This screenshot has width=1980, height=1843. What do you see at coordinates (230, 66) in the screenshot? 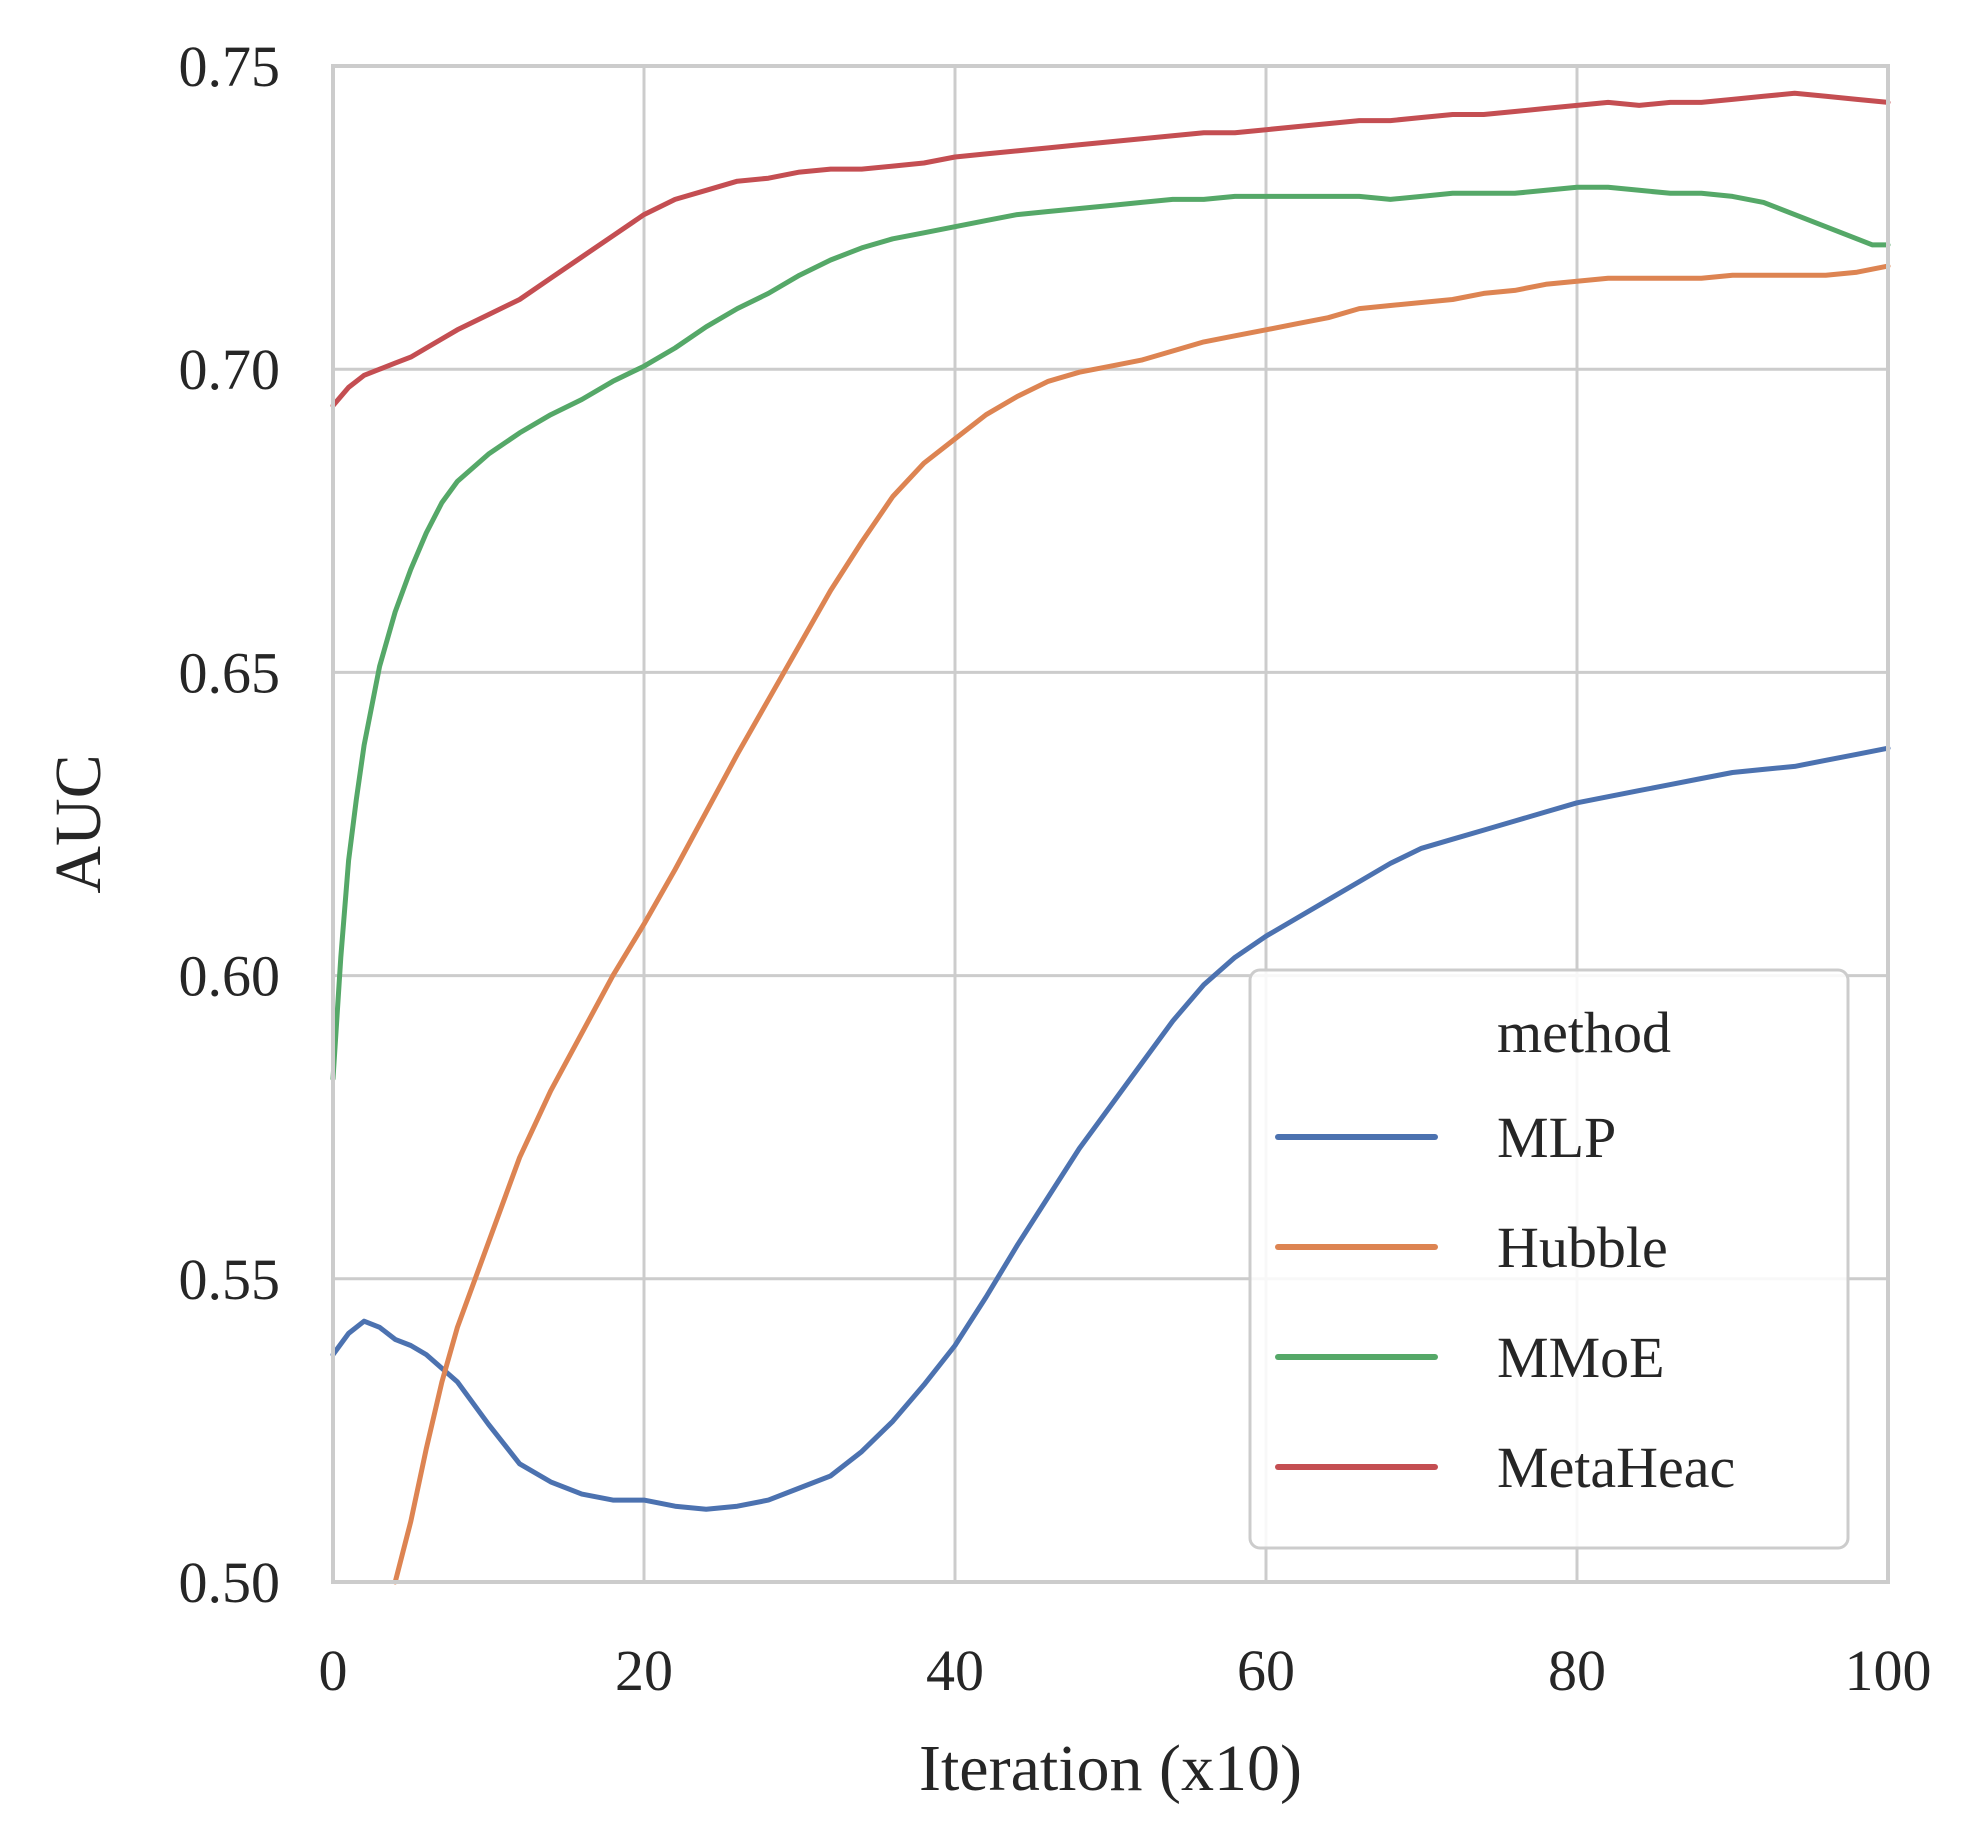
I see `y-tick-label: 0.75` at bounding box center [230, 66].